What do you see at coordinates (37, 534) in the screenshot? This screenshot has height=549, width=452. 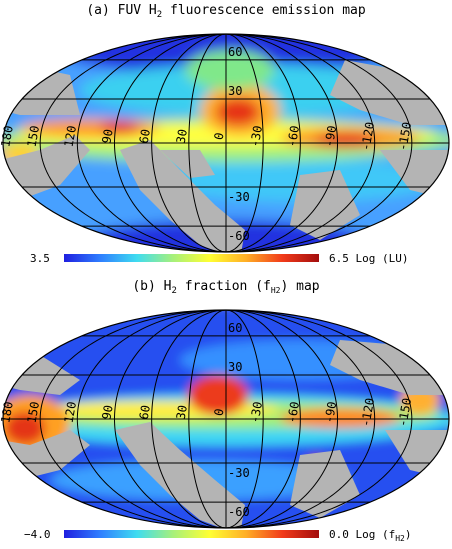 I see `colorbar-b-min: −4.0` at bounding box center [37, 534].